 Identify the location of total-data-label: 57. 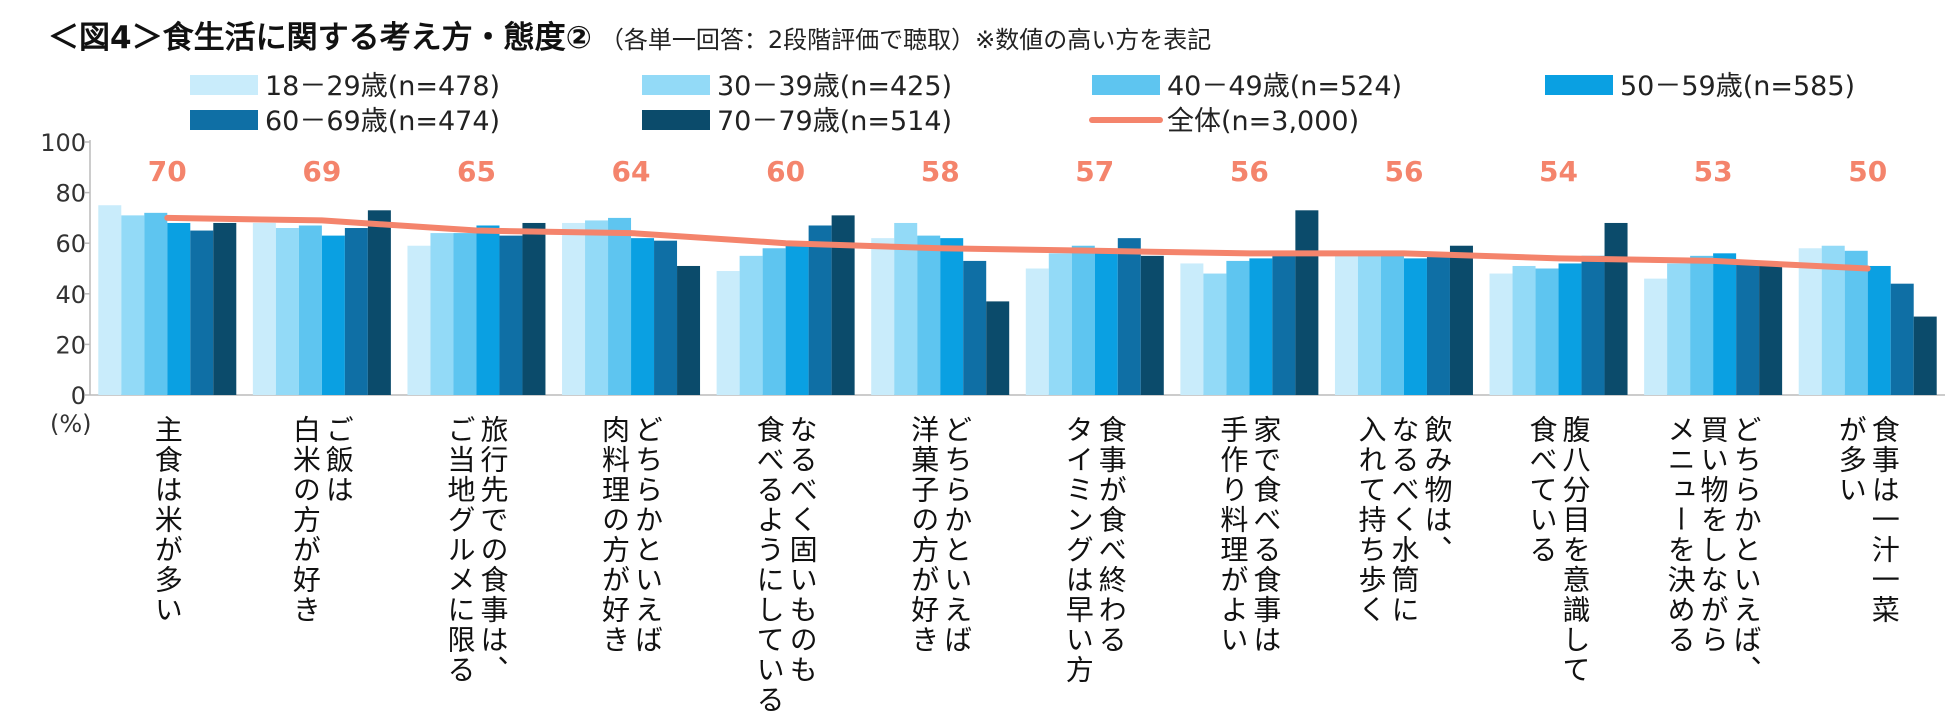
(1094, 171).